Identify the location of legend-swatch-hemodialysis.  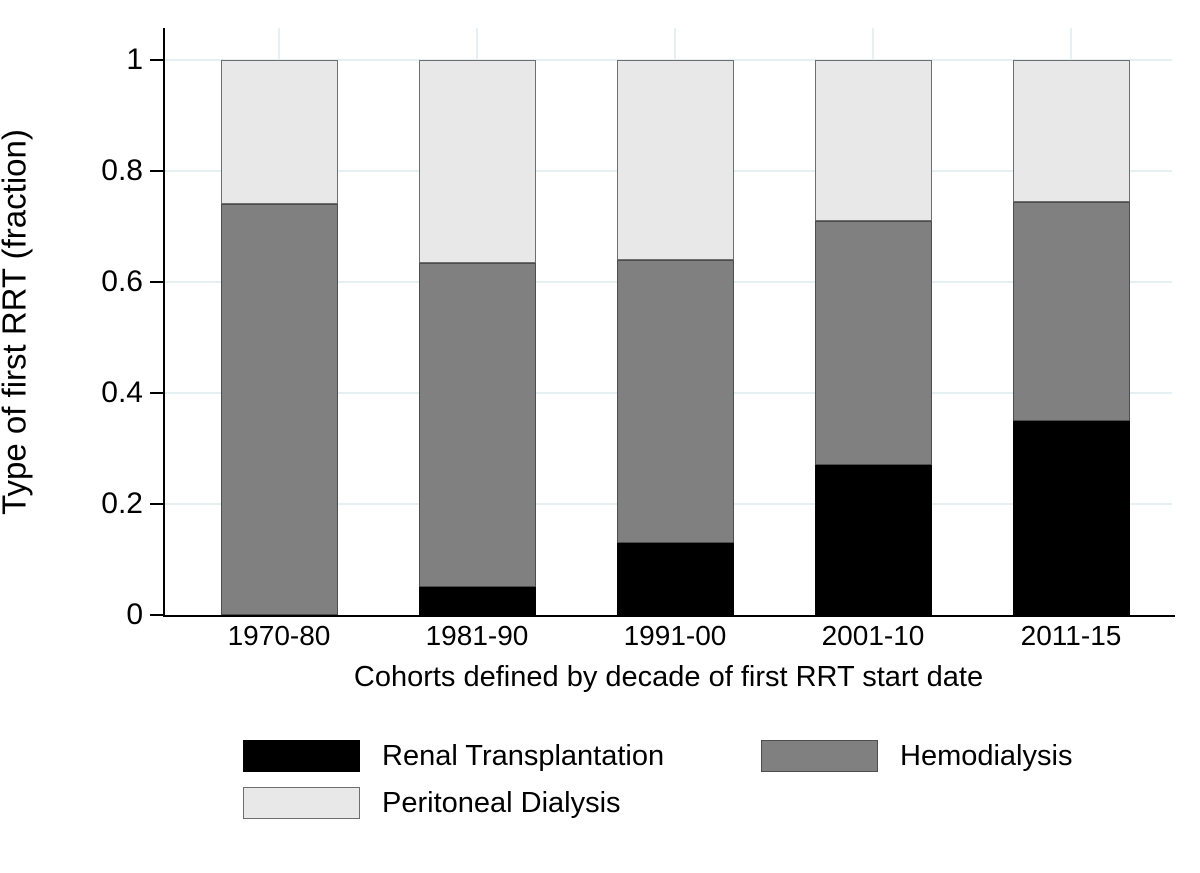
(819, 756).